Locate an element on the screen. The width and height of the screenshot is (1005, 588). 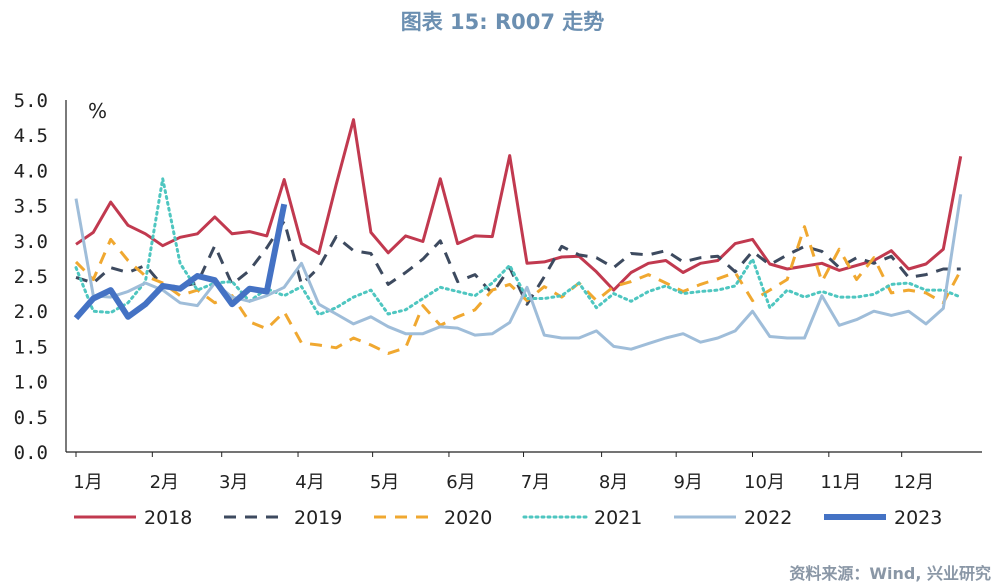
legend-label-2018: 2018 is located at coordinates (168, 518).